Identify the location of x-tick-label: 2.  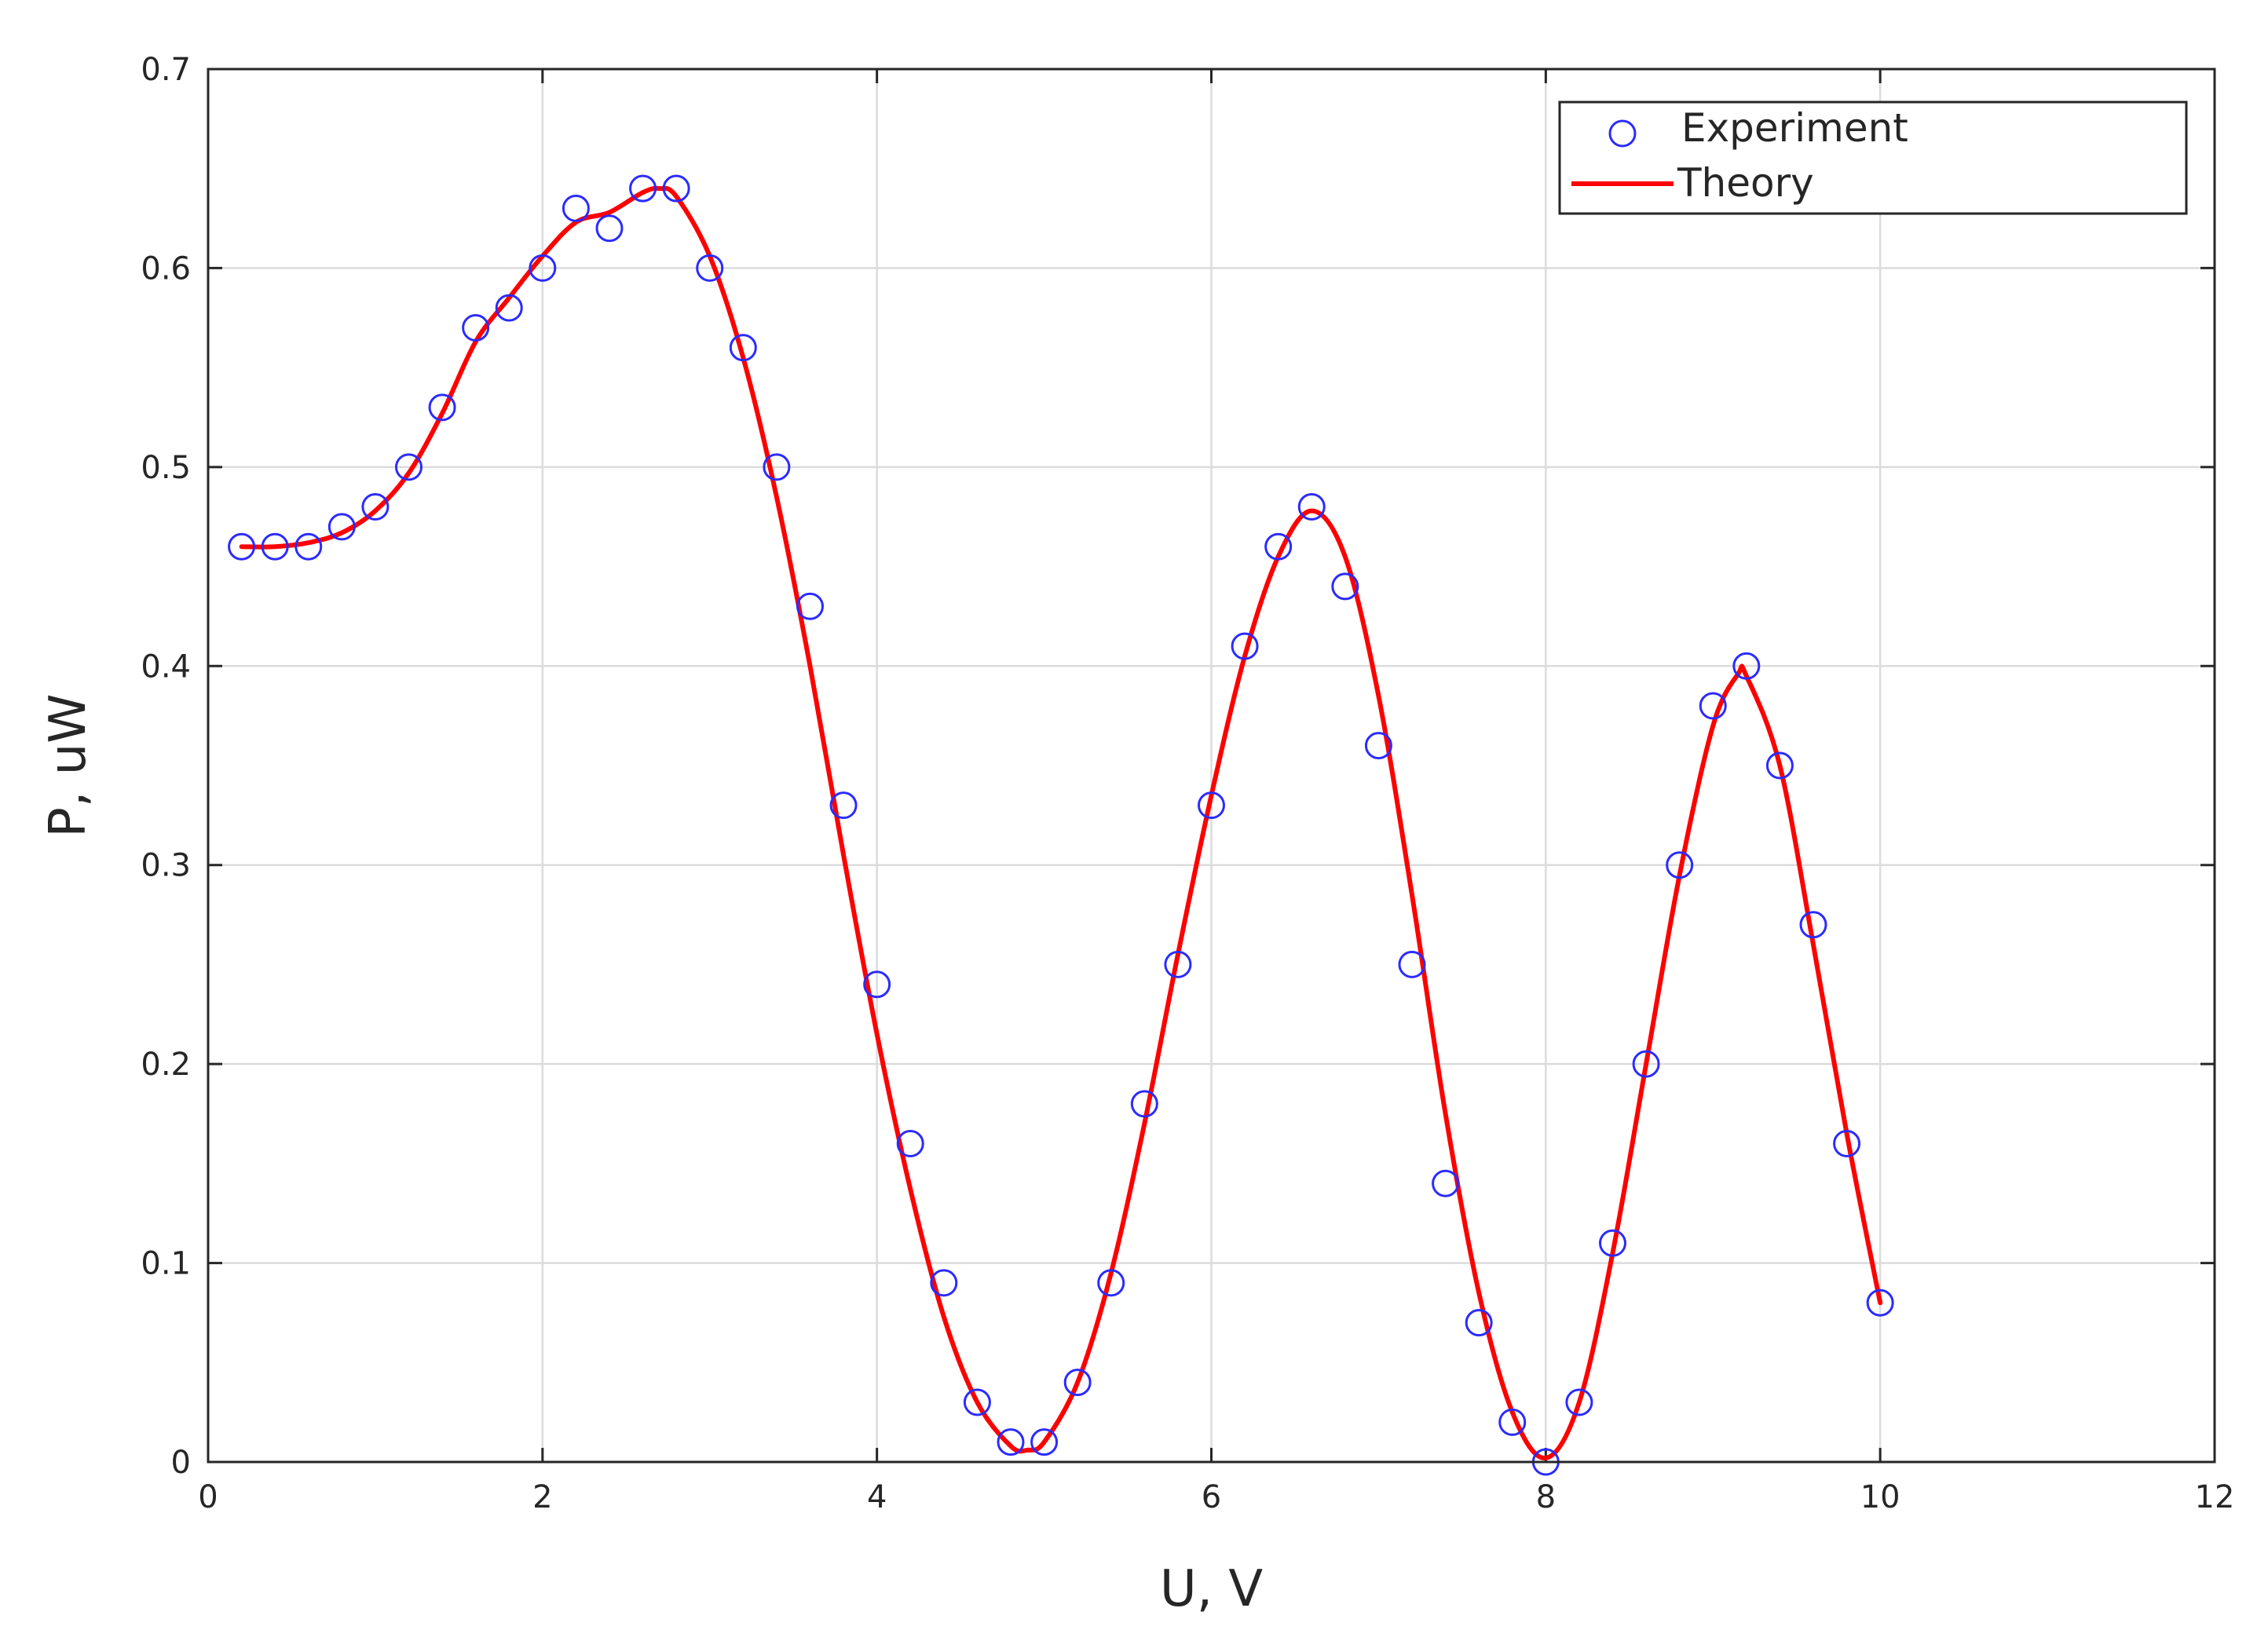
(542, 1497).